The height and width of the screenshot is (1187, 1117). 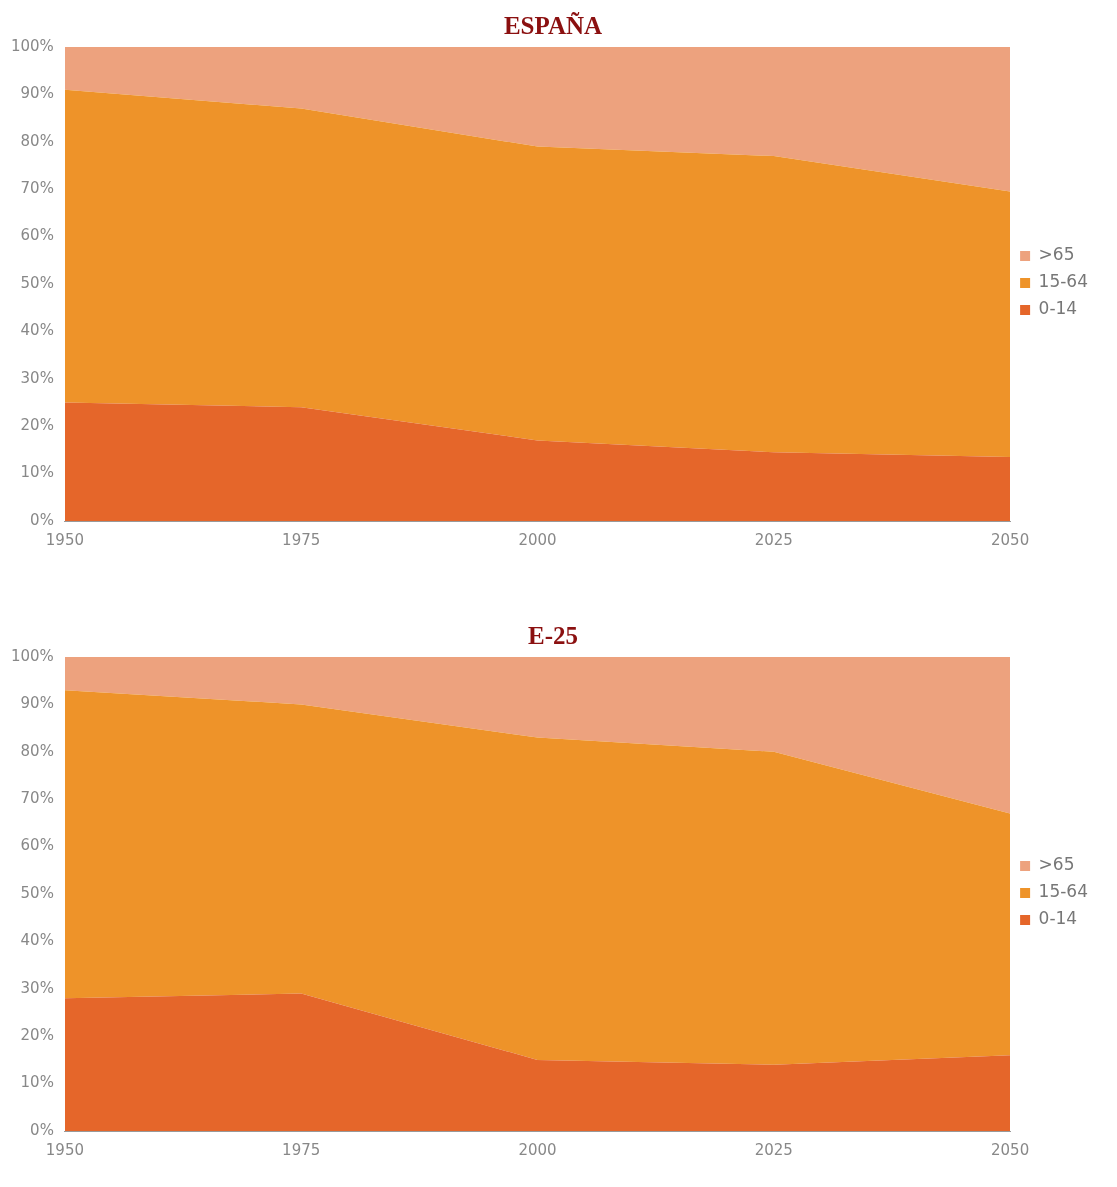 I want to click on chart-title: E-25, so click(x=553, y=636).